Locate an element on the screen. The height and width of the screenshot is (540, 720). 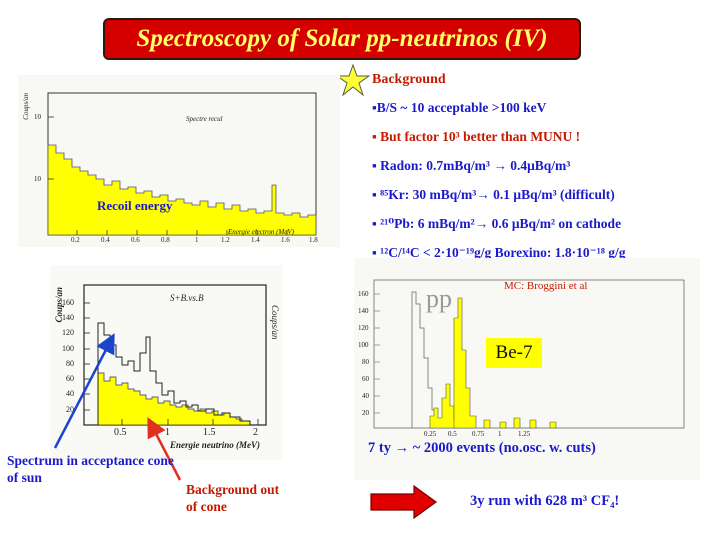
neutrino-xtick: 2 is located at coordinates (255, 432).